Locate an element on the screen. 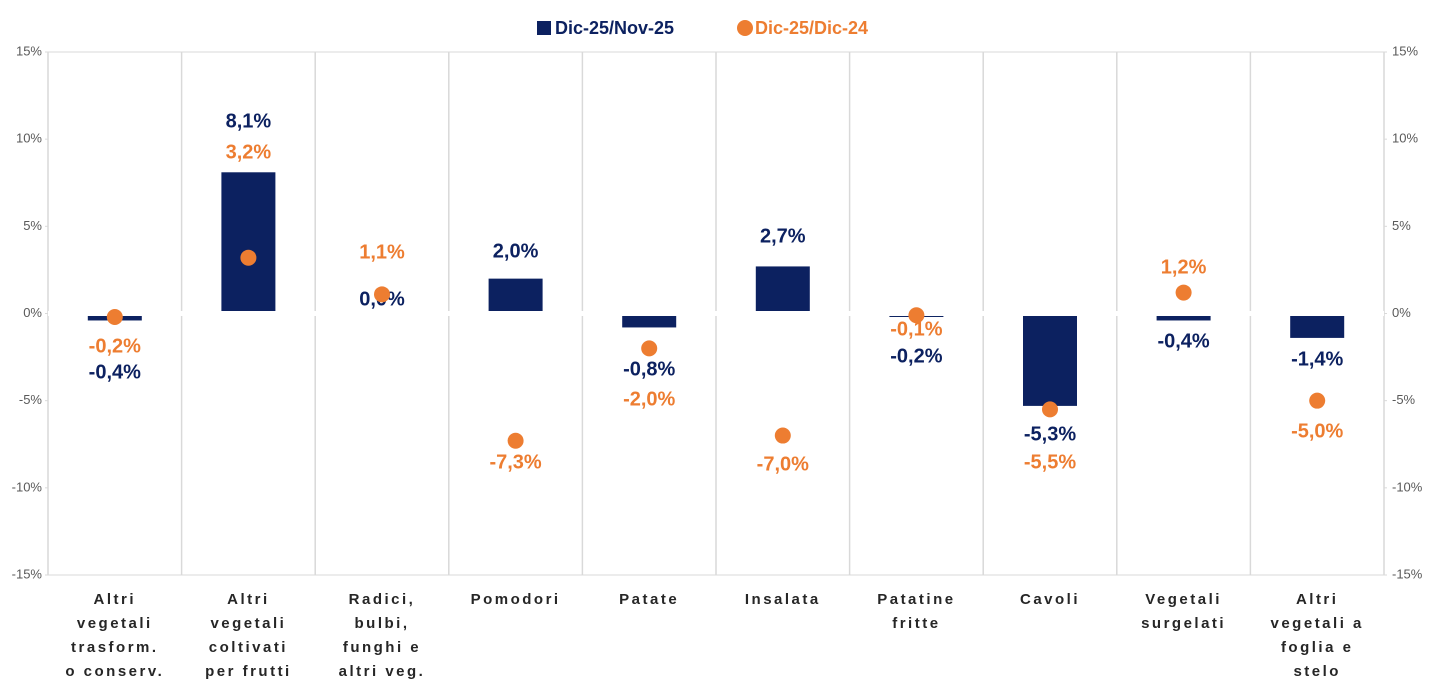 This screenshot has height=688, width=1434. value-label: -1,4% is located at coordinates (1317, 359).